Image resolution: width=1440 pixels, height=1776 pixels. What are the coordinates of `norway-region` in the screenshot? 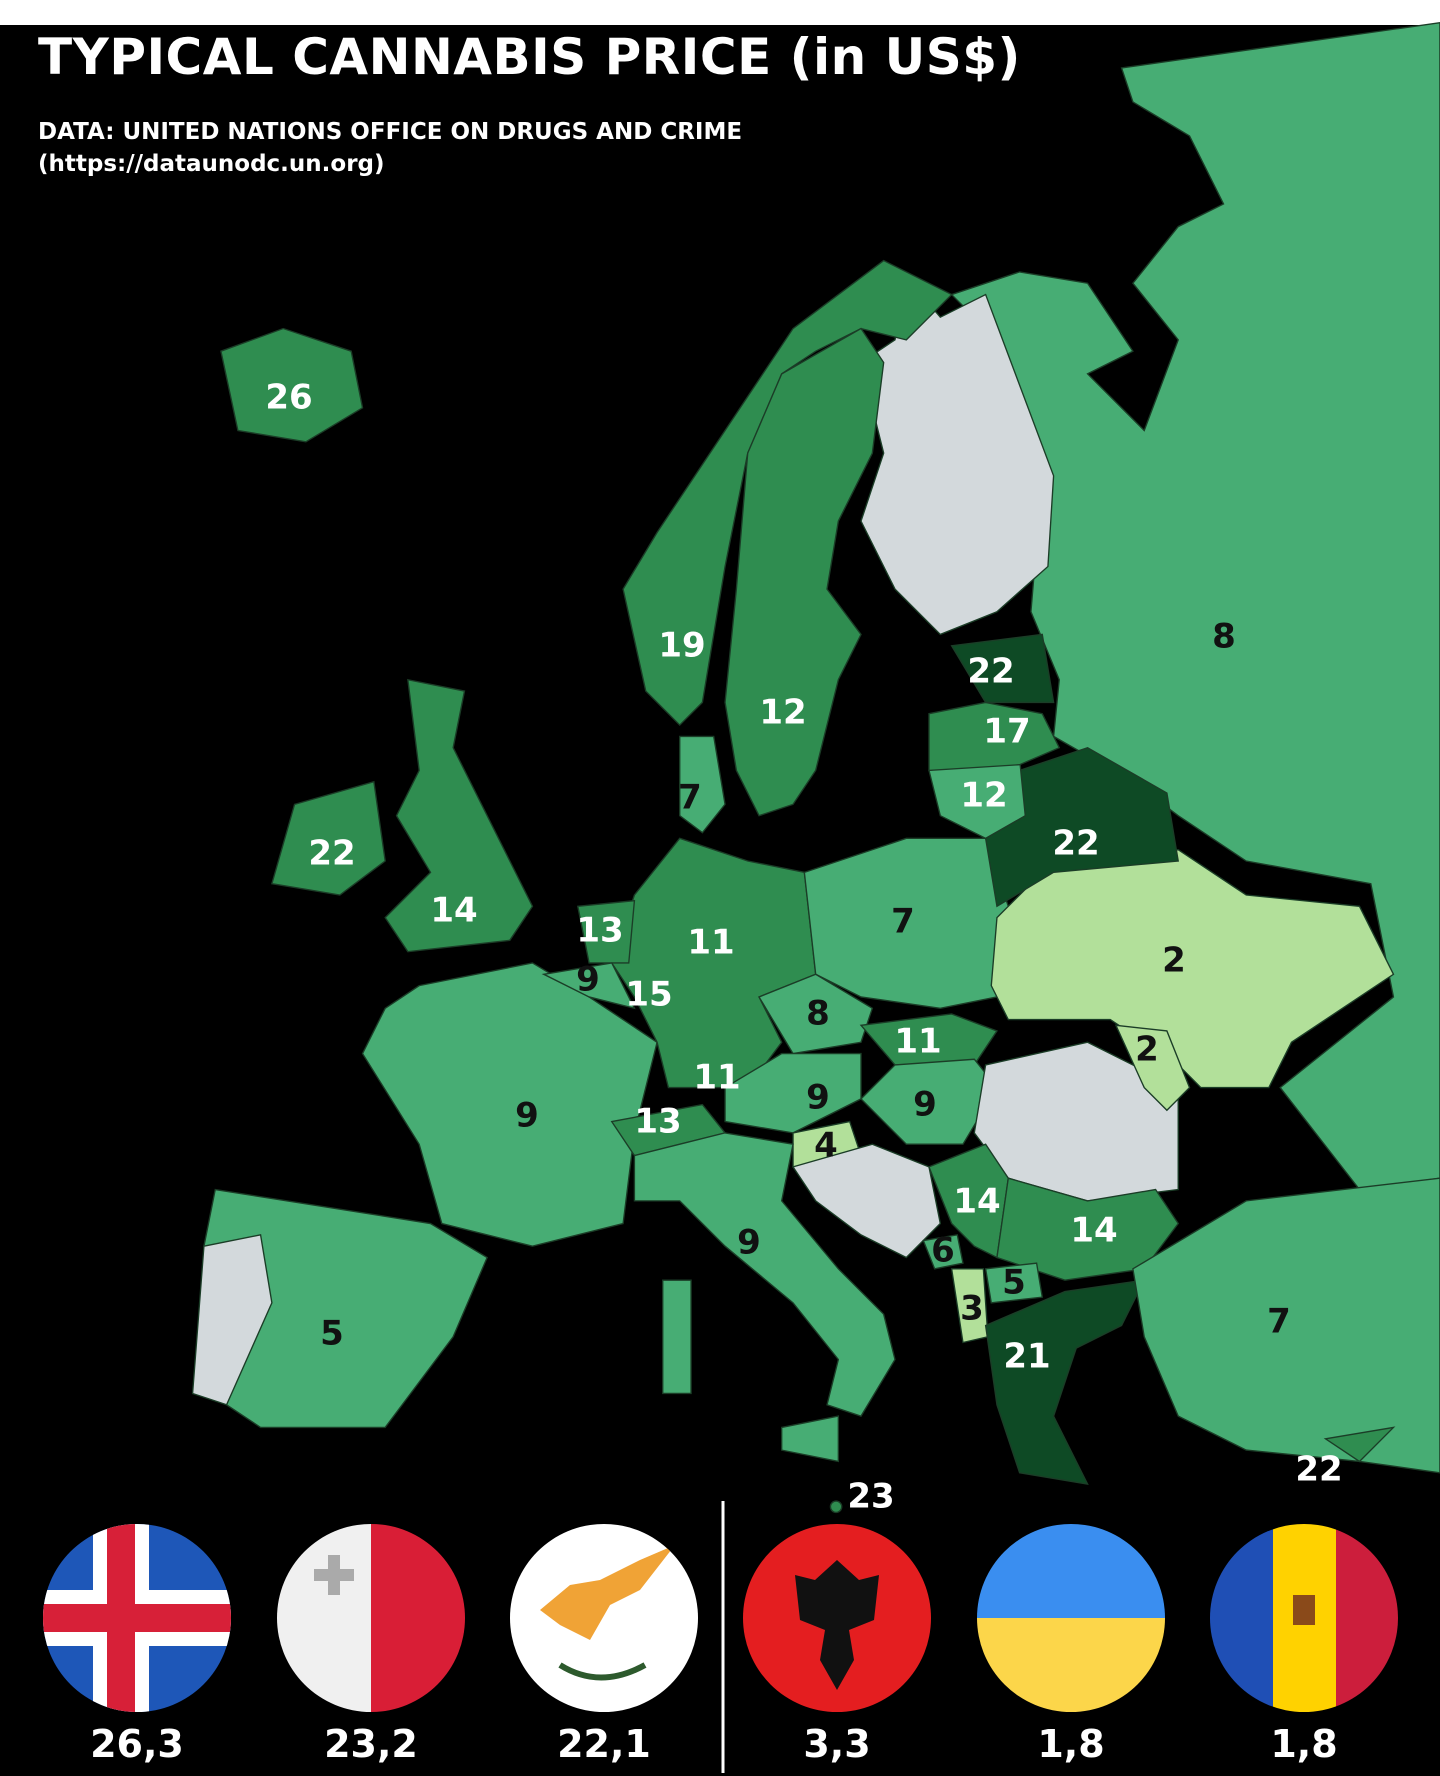 It's located at (787, 493).